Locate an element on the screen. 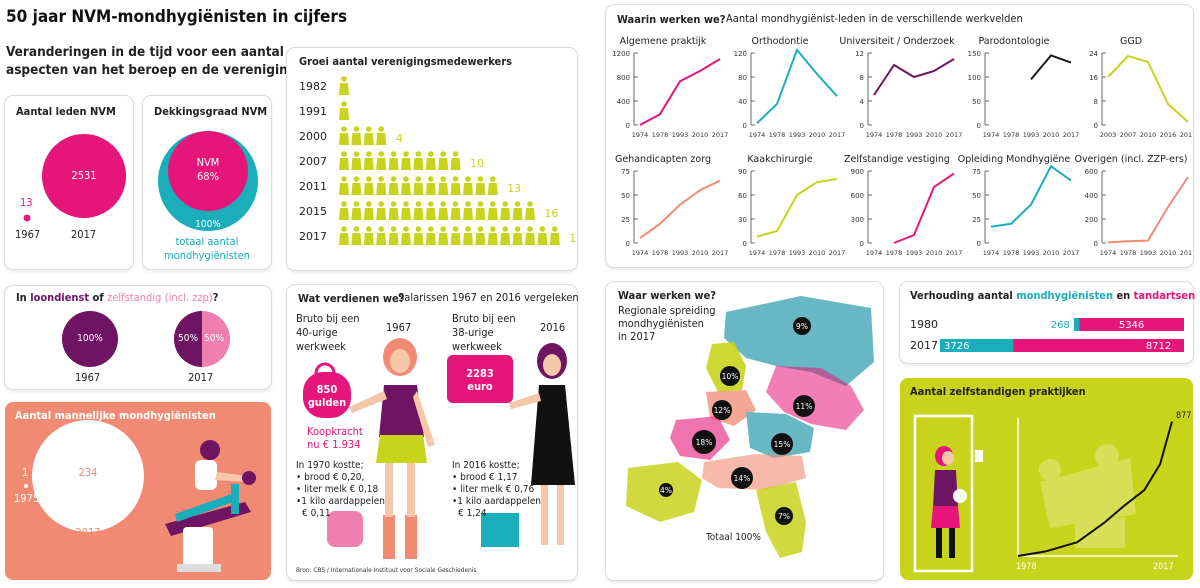 The width and height of the screenshot is (1200, 588). mannelijk-year-1975: 1975 is located at coordinates (27, 498).